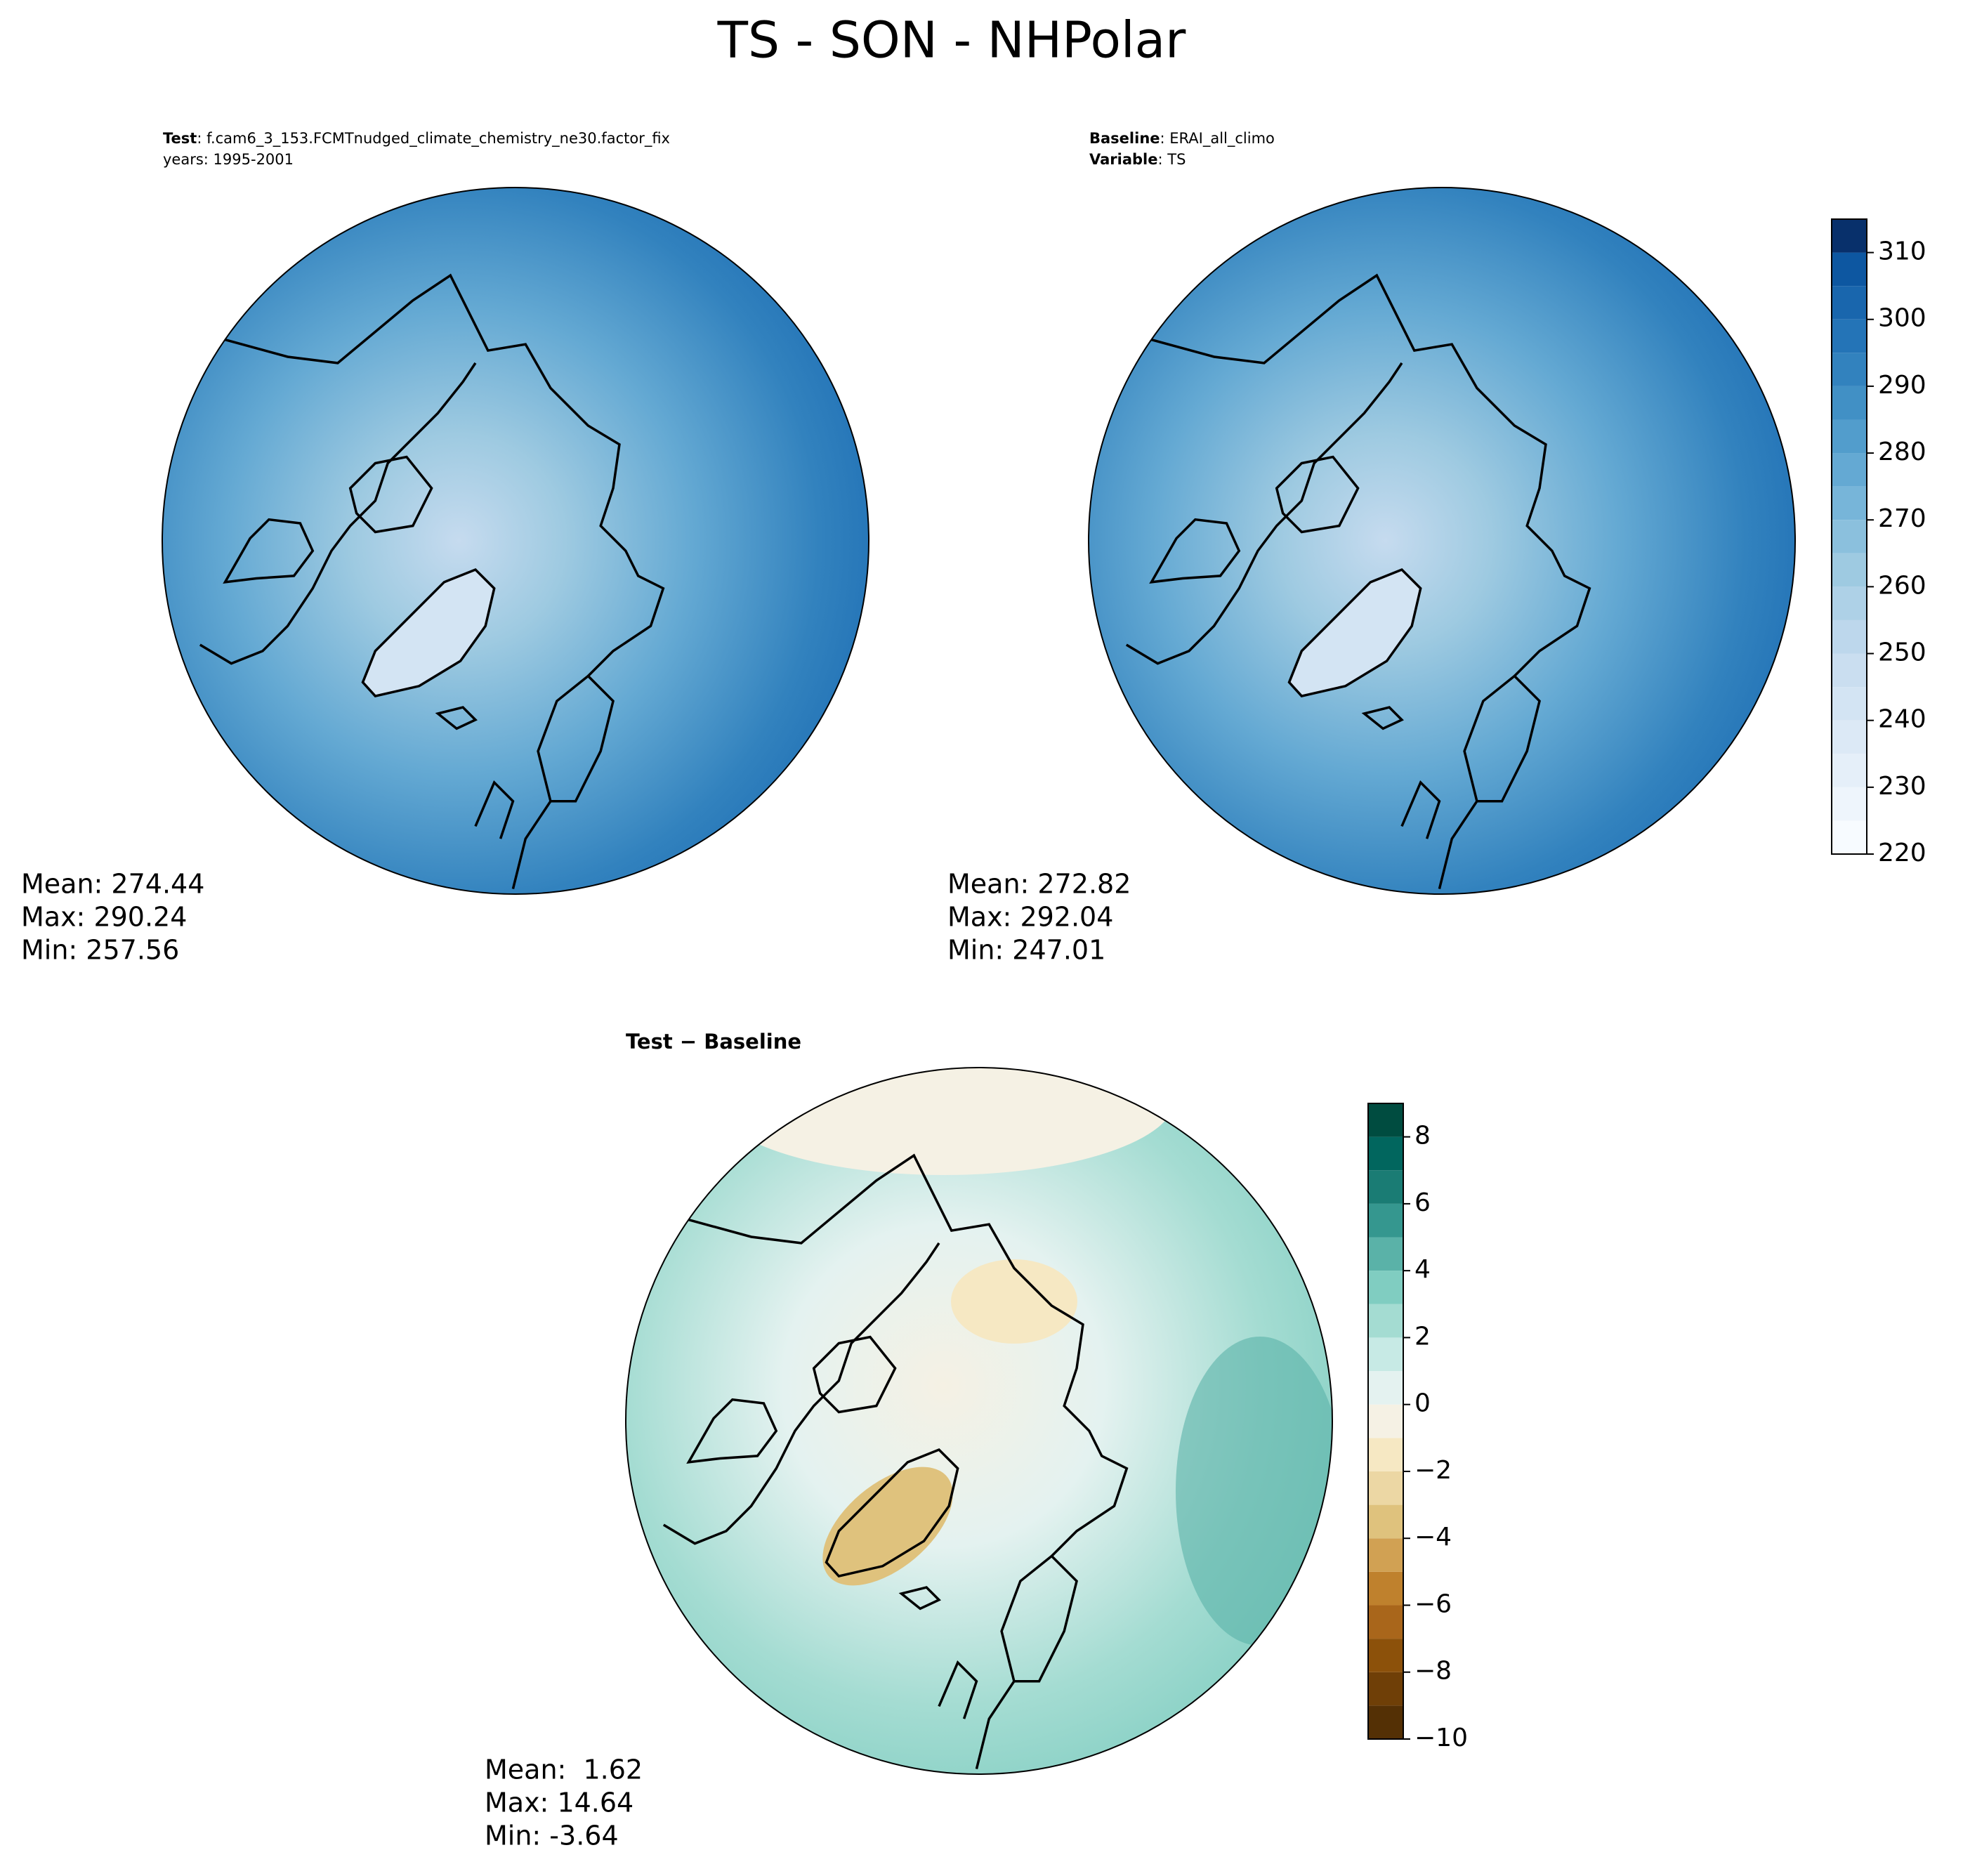 Image resolution: width=1963 pixels, height=1876 pixels. What do you see at coordinates (552, 1836) in the screenshot?
I see `stat-label: Min: -3.64` at bounding box center [552, 1836].